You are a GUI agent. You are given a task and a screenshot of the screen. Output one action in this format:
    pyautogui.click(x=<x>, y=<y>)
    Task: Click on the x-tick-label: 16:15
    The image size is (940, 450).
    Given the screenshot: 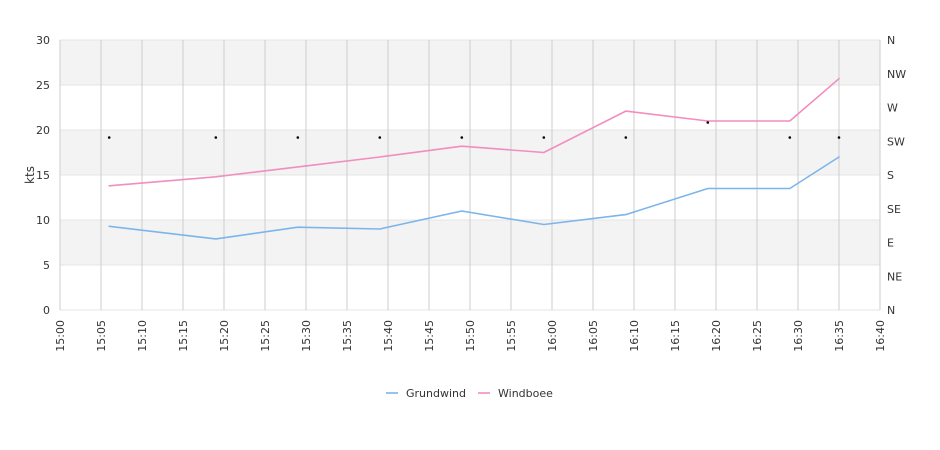 What is the action you would take?
    pyautogui.click(x=675, y=336)
    